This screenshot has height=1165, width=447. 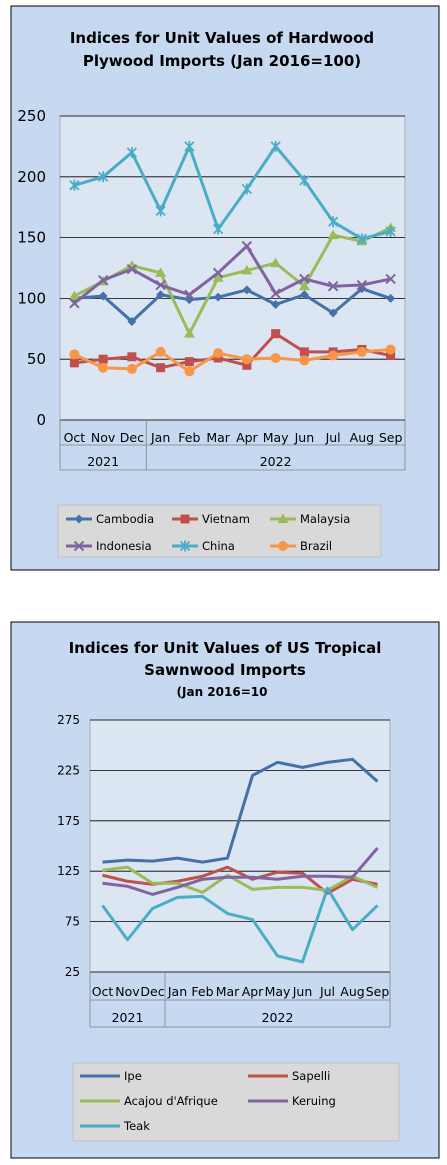 What do you see at coordinates (31, 268) in the screenshot?
I see `chart-1-y-axis: 0 50 100 150 200 250` at bounding box center [31, 268].